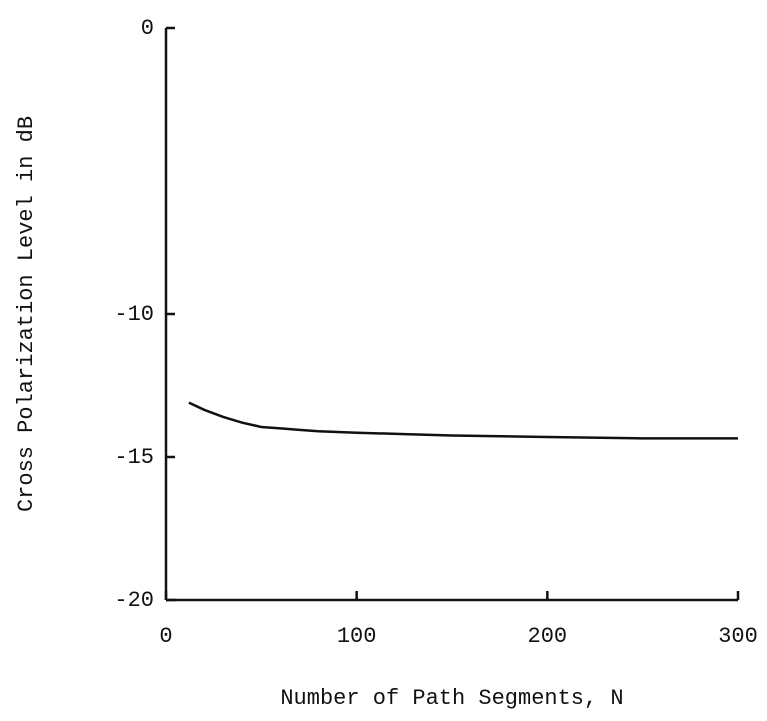  Describe the element at coordinates (26, 314) in the screenshot. I see `y-axis-label: Cross Polarization Level in dB` at that location.